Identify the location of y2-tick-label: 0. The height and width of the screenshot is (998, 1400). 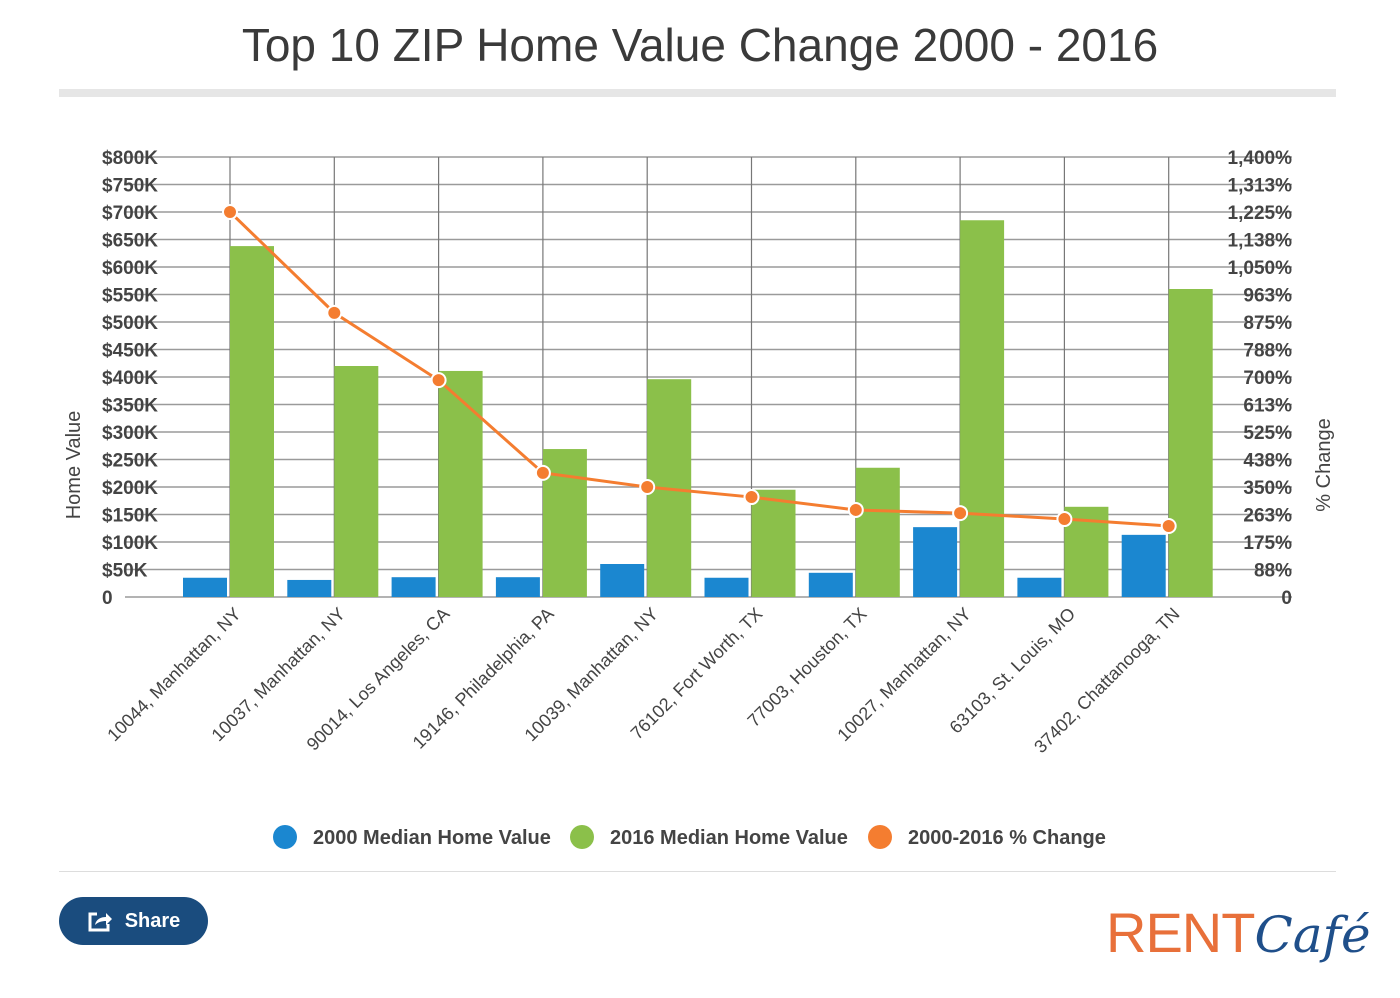
(1286, 598).